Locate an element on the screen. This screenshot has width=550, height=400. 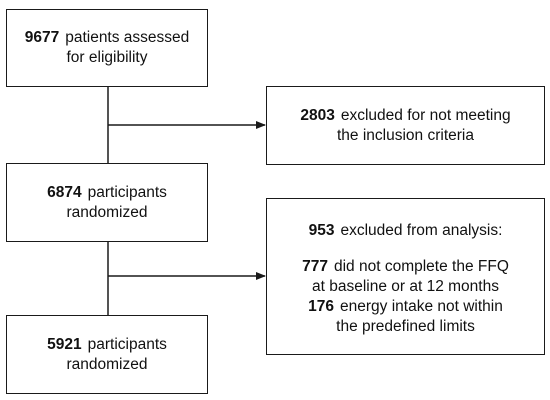
randomized-box: 6874 participants randomized is located at coordinates (107, 202).